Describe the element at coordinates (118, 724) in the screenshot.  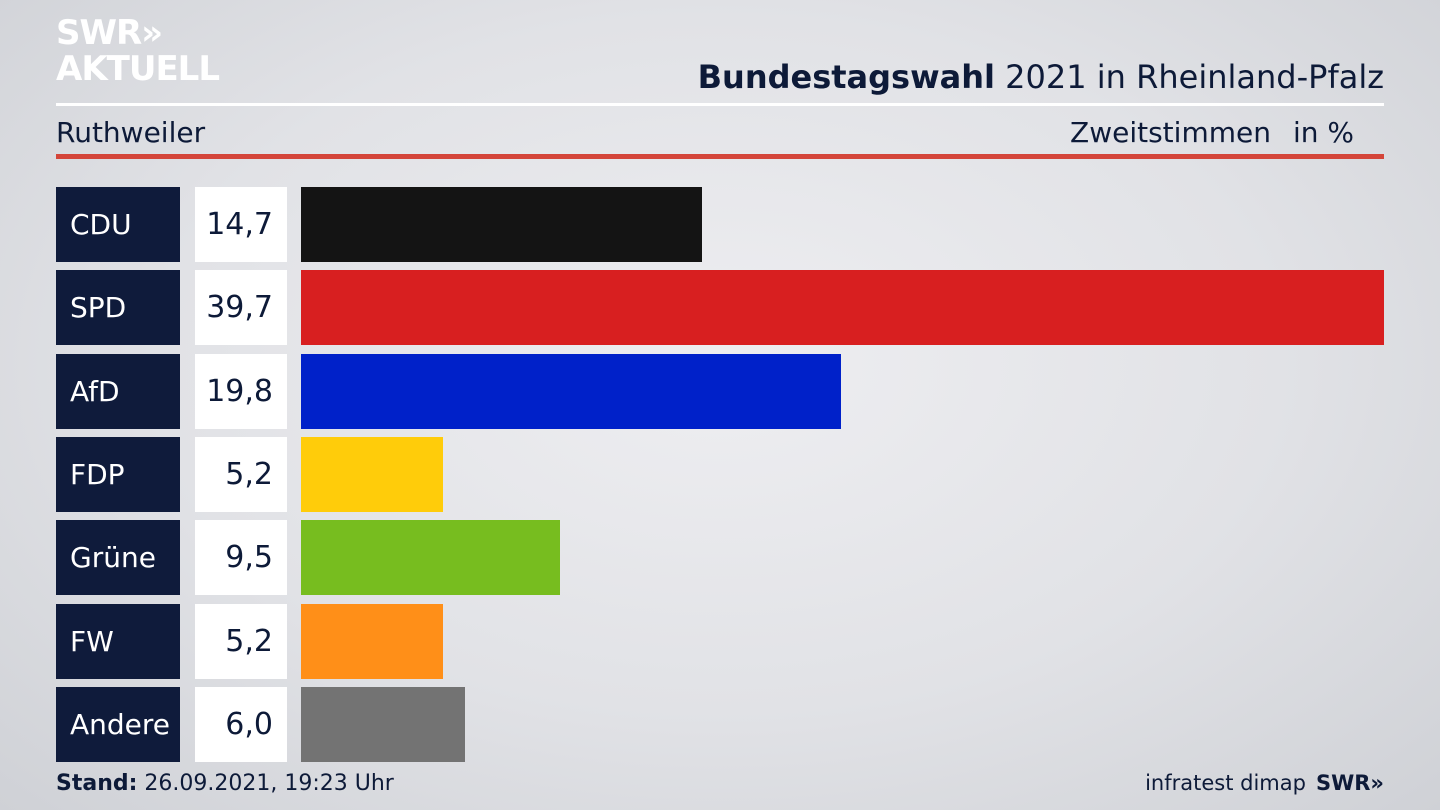
I see `party-label: Andere` at that location.